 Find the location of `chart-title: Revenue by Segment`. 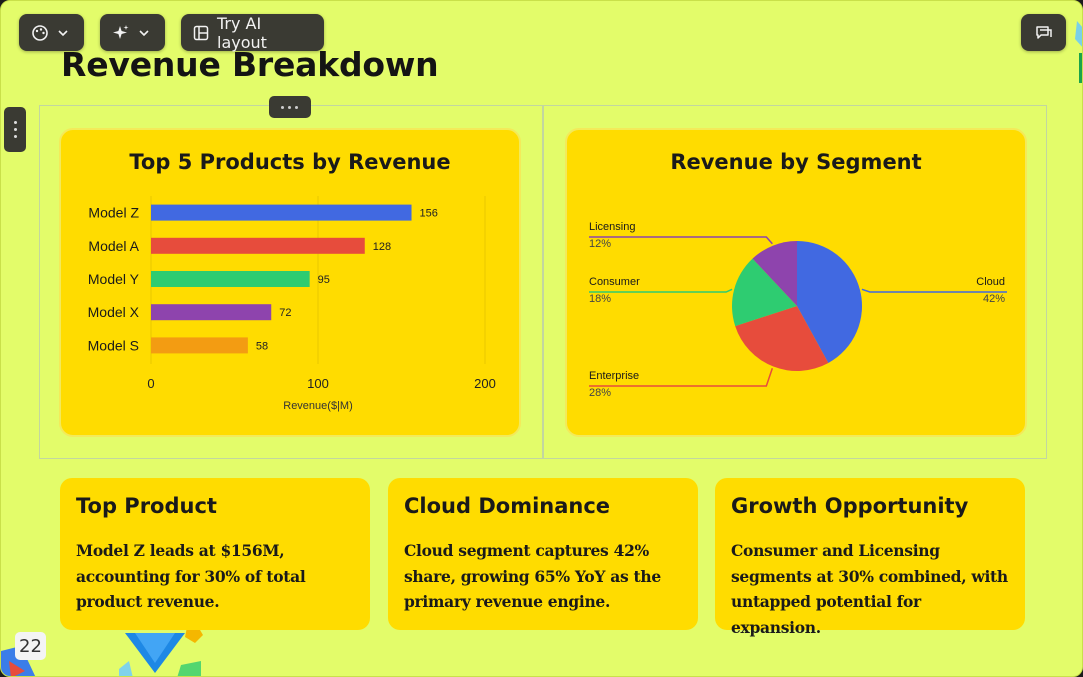

chart-title: Revenue by Segment is located at coordinates (796, 162).